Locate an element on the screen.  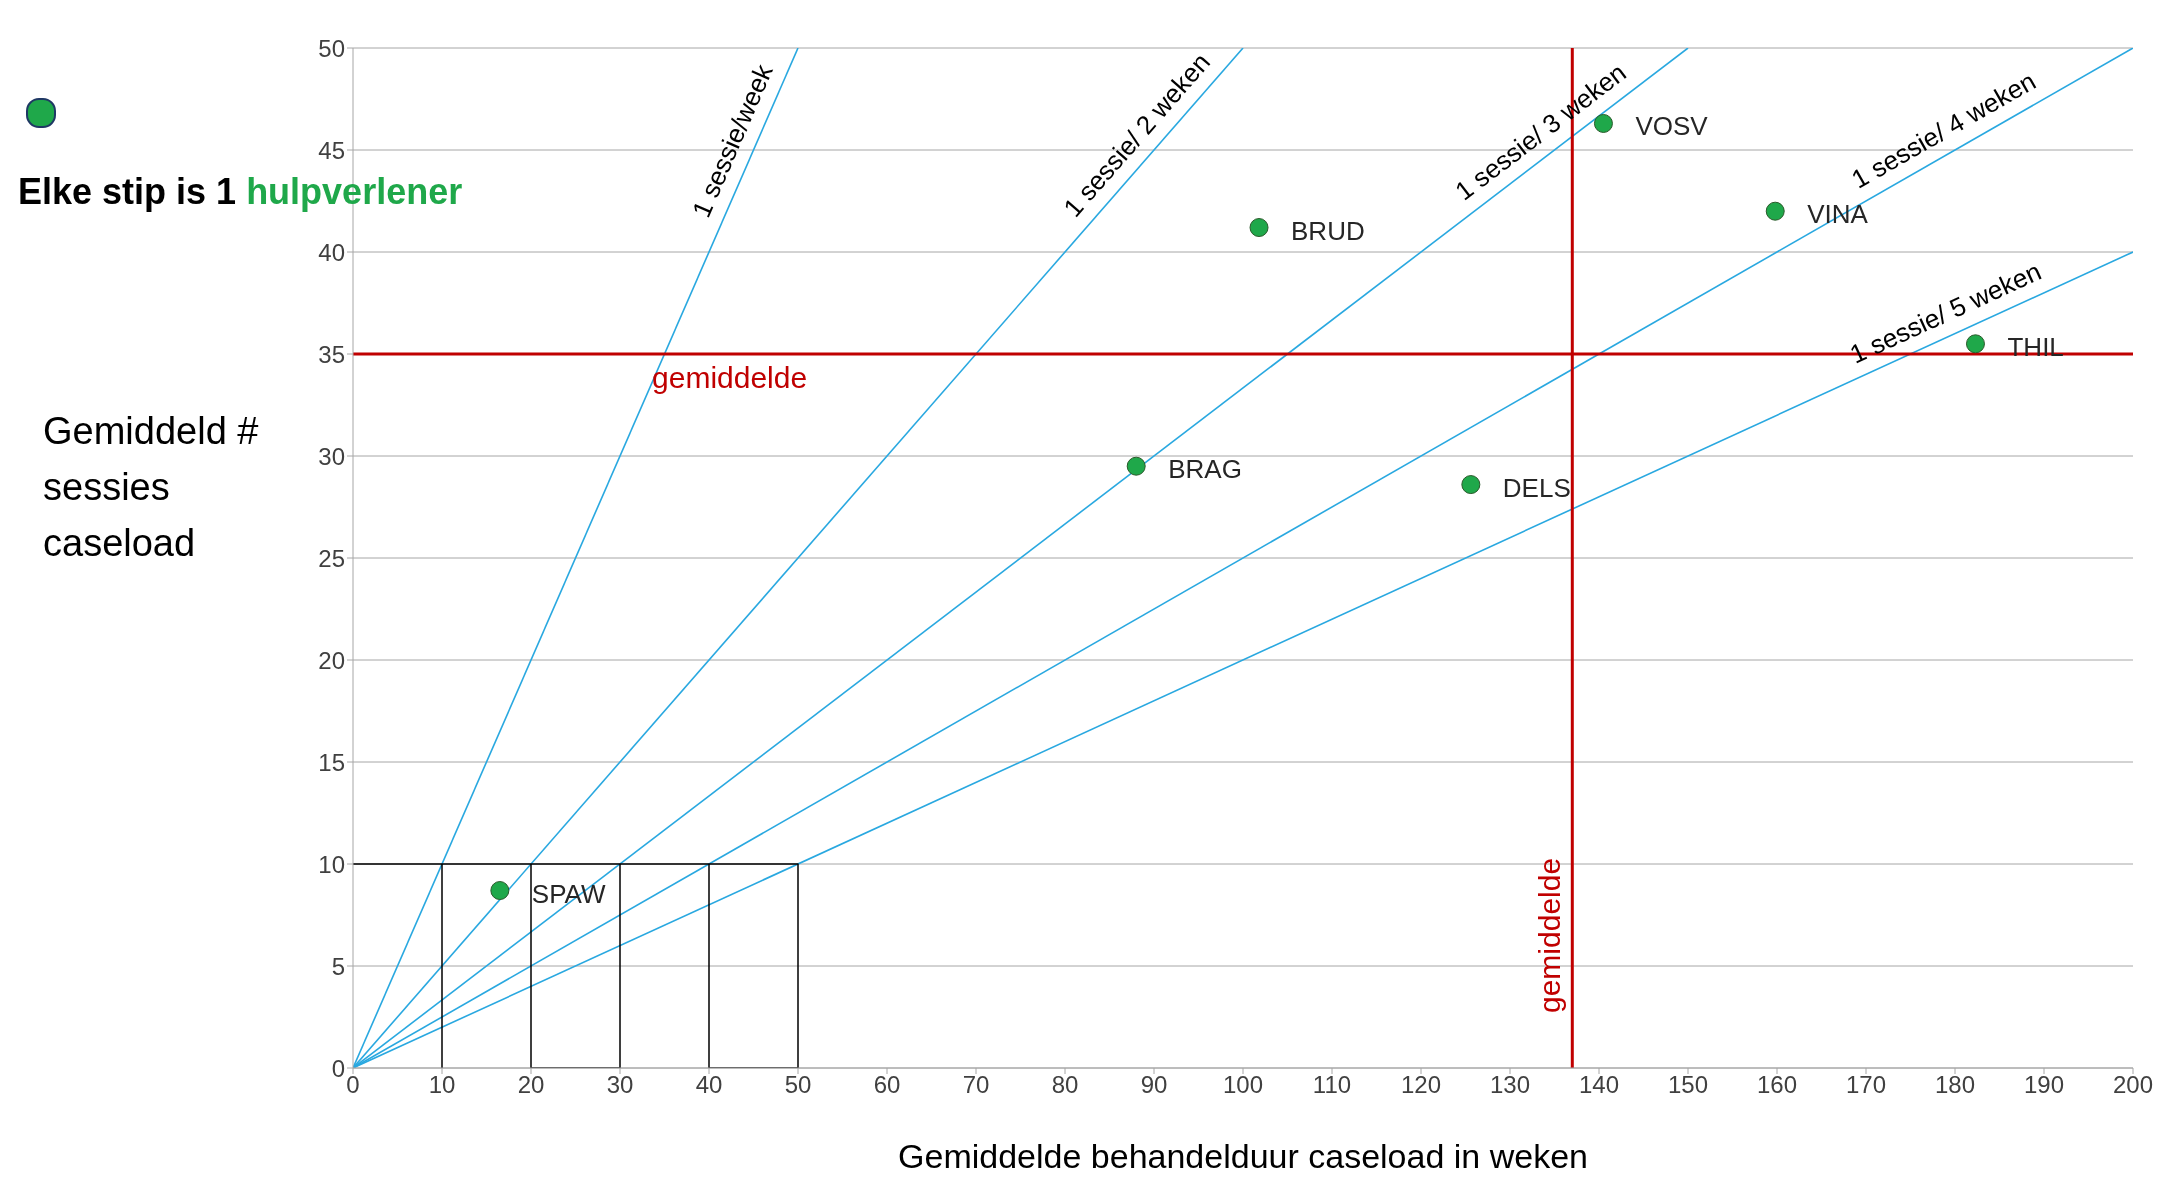
annotation: BRUD is located at coordinates (1328, 230).